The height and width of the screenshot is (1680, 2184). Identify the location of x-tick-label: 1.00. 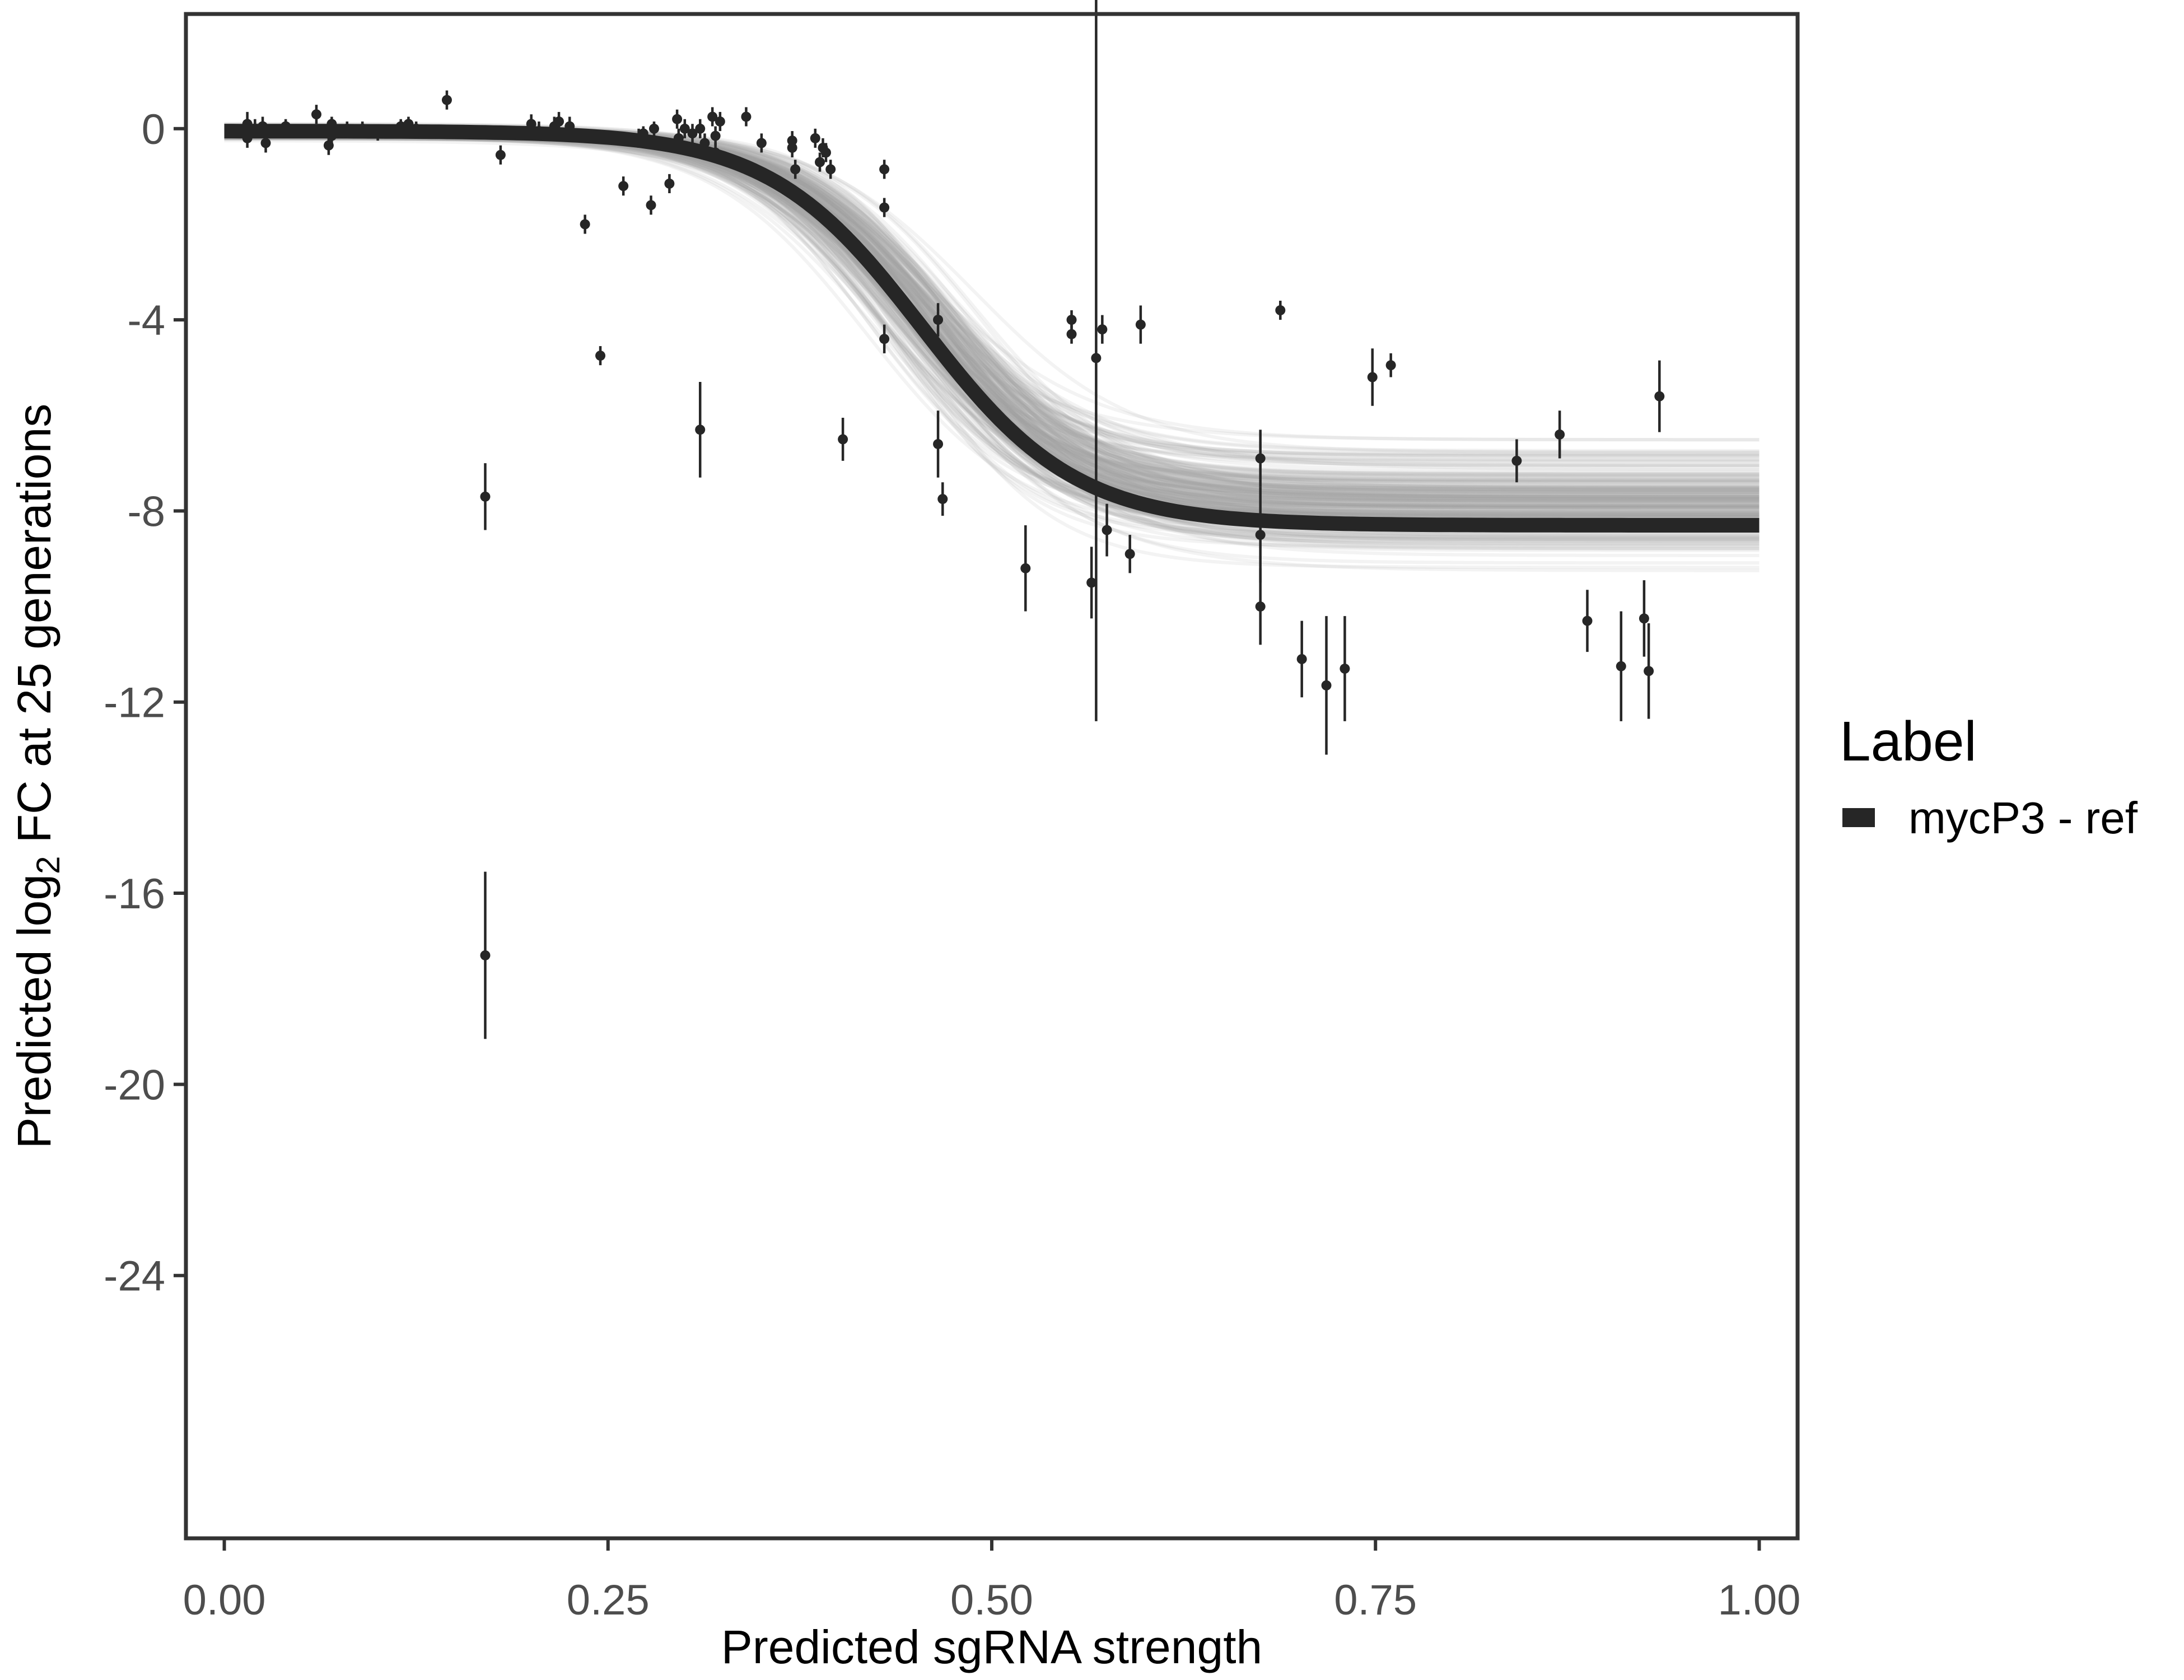
(1760, 1600).